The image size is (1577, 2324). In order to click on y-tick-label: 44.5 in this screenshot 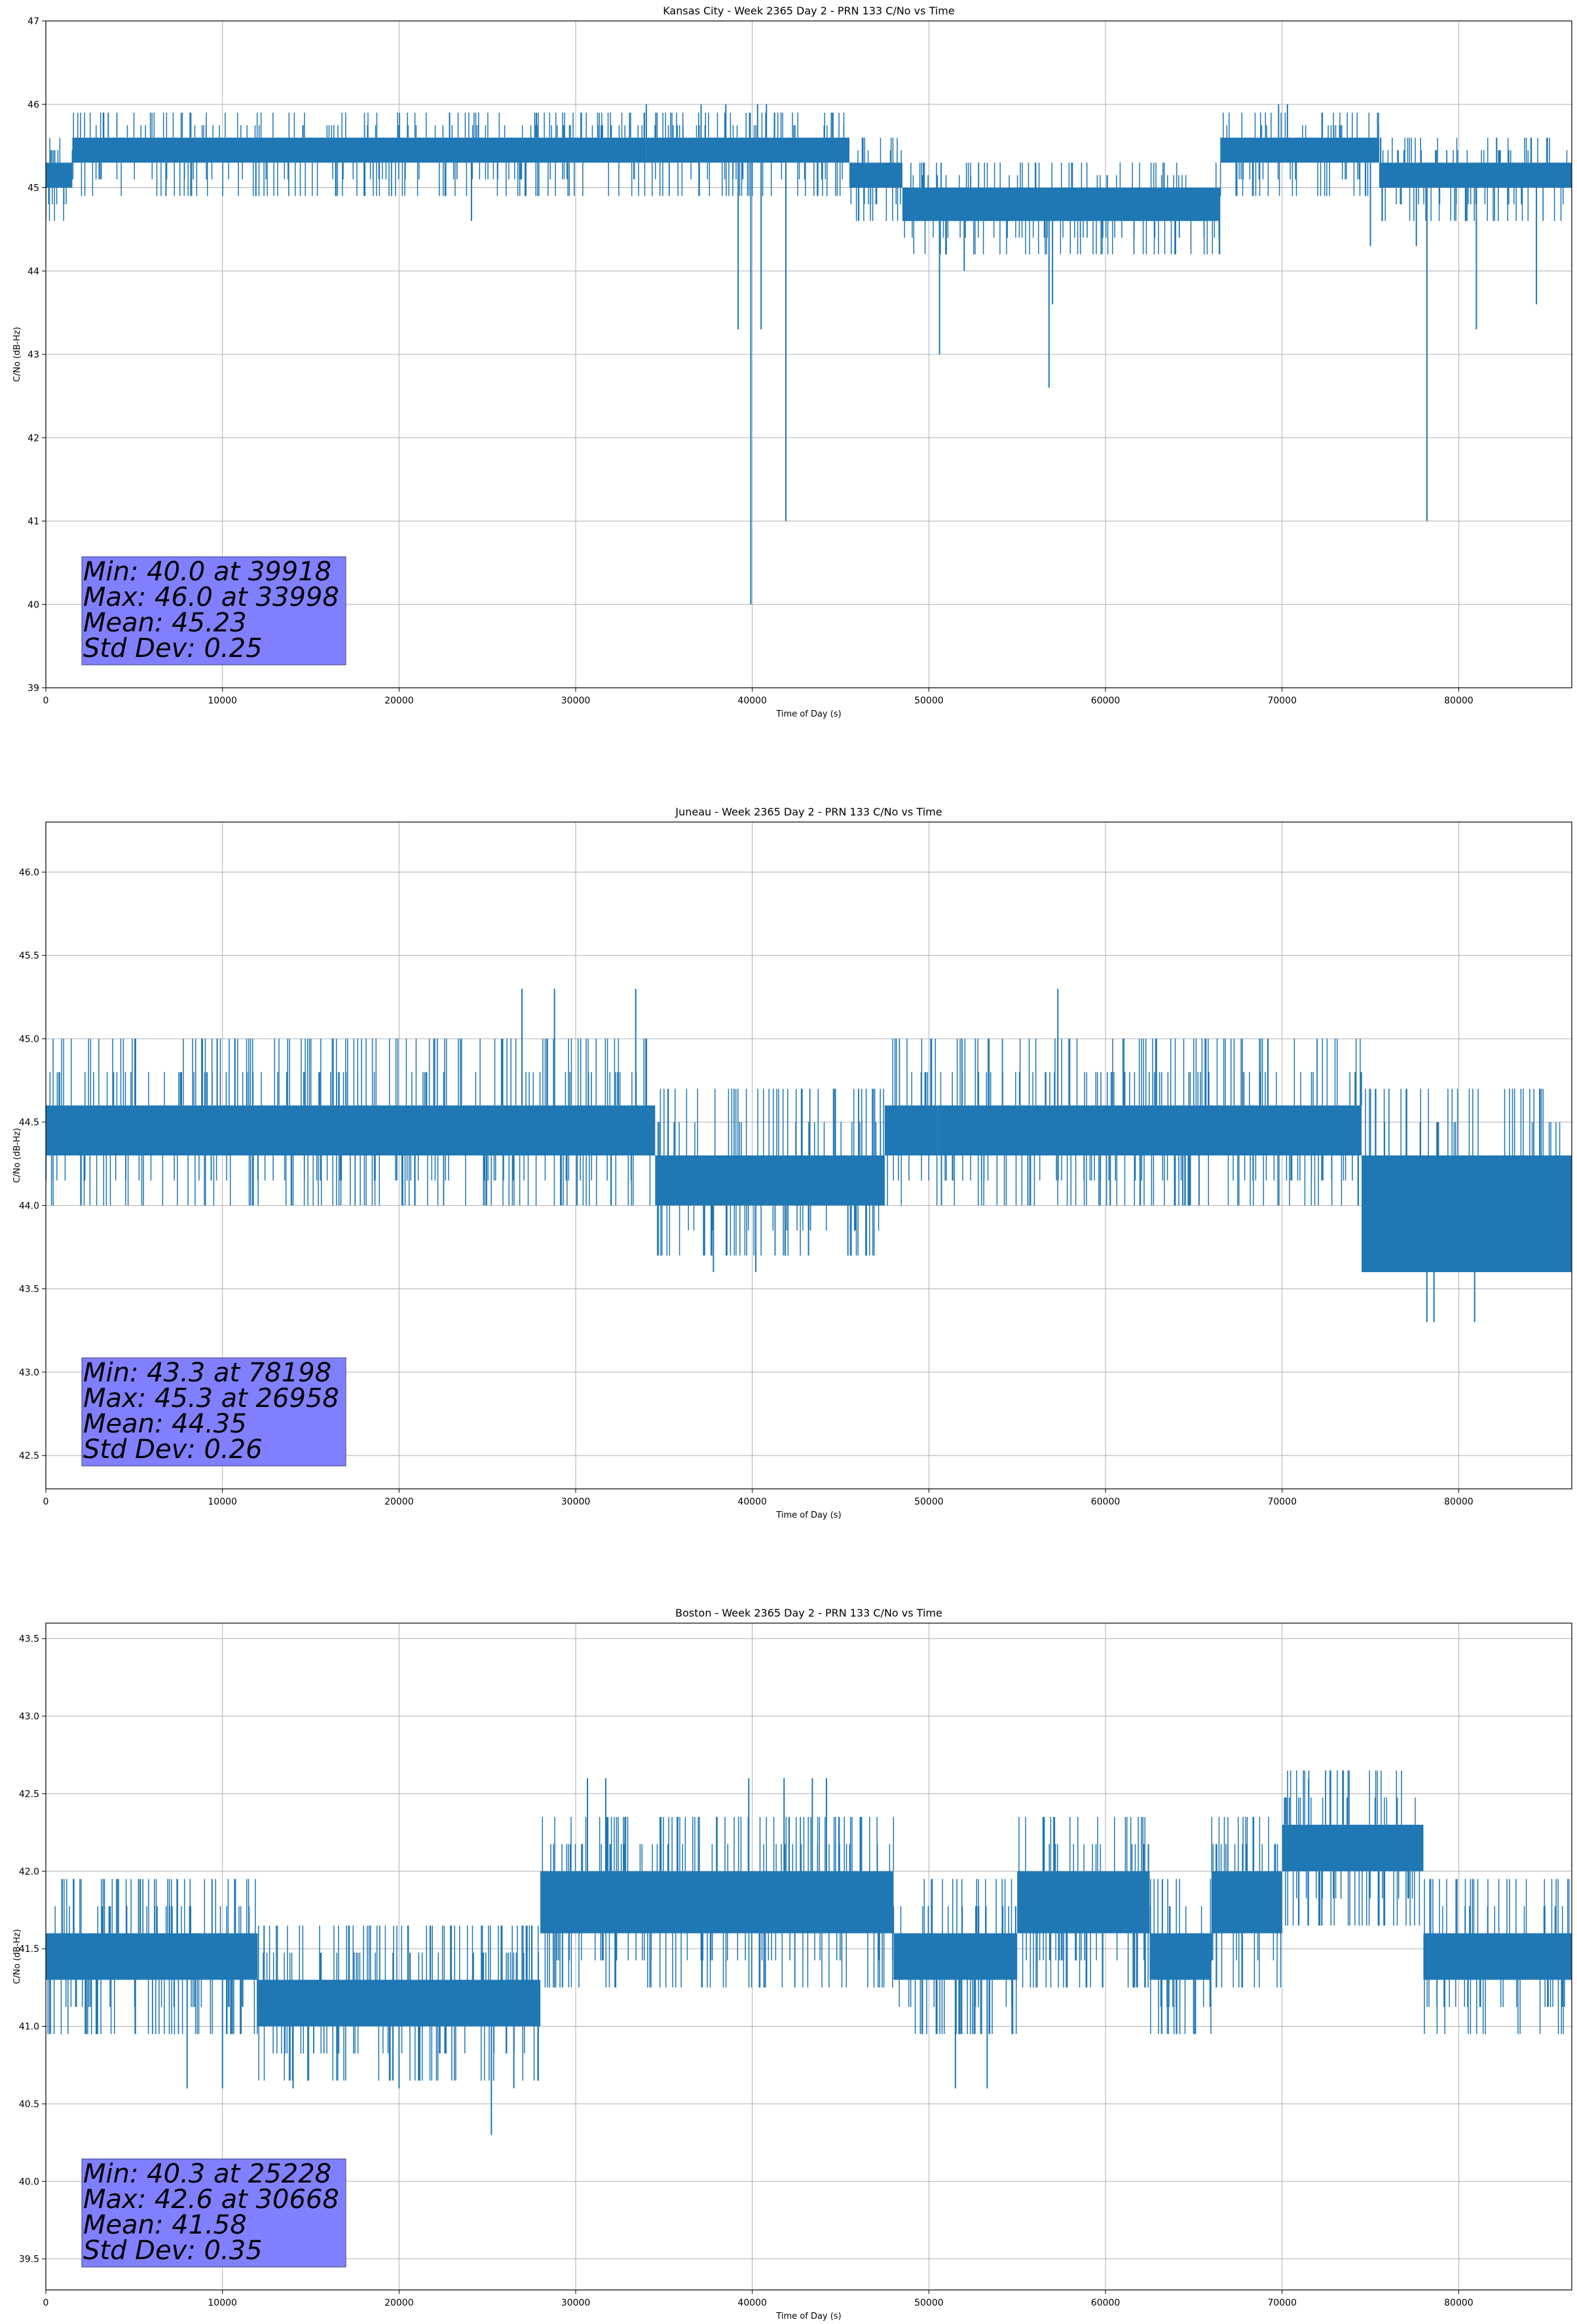, I will do `click(29, 1122)`.